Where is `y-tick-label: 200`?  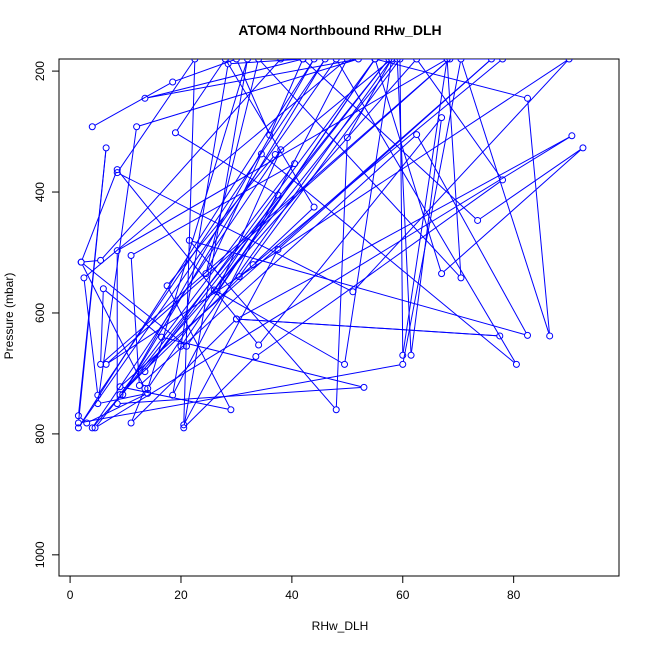 y-tick-label: 200 is located at coordinates (40, 71).